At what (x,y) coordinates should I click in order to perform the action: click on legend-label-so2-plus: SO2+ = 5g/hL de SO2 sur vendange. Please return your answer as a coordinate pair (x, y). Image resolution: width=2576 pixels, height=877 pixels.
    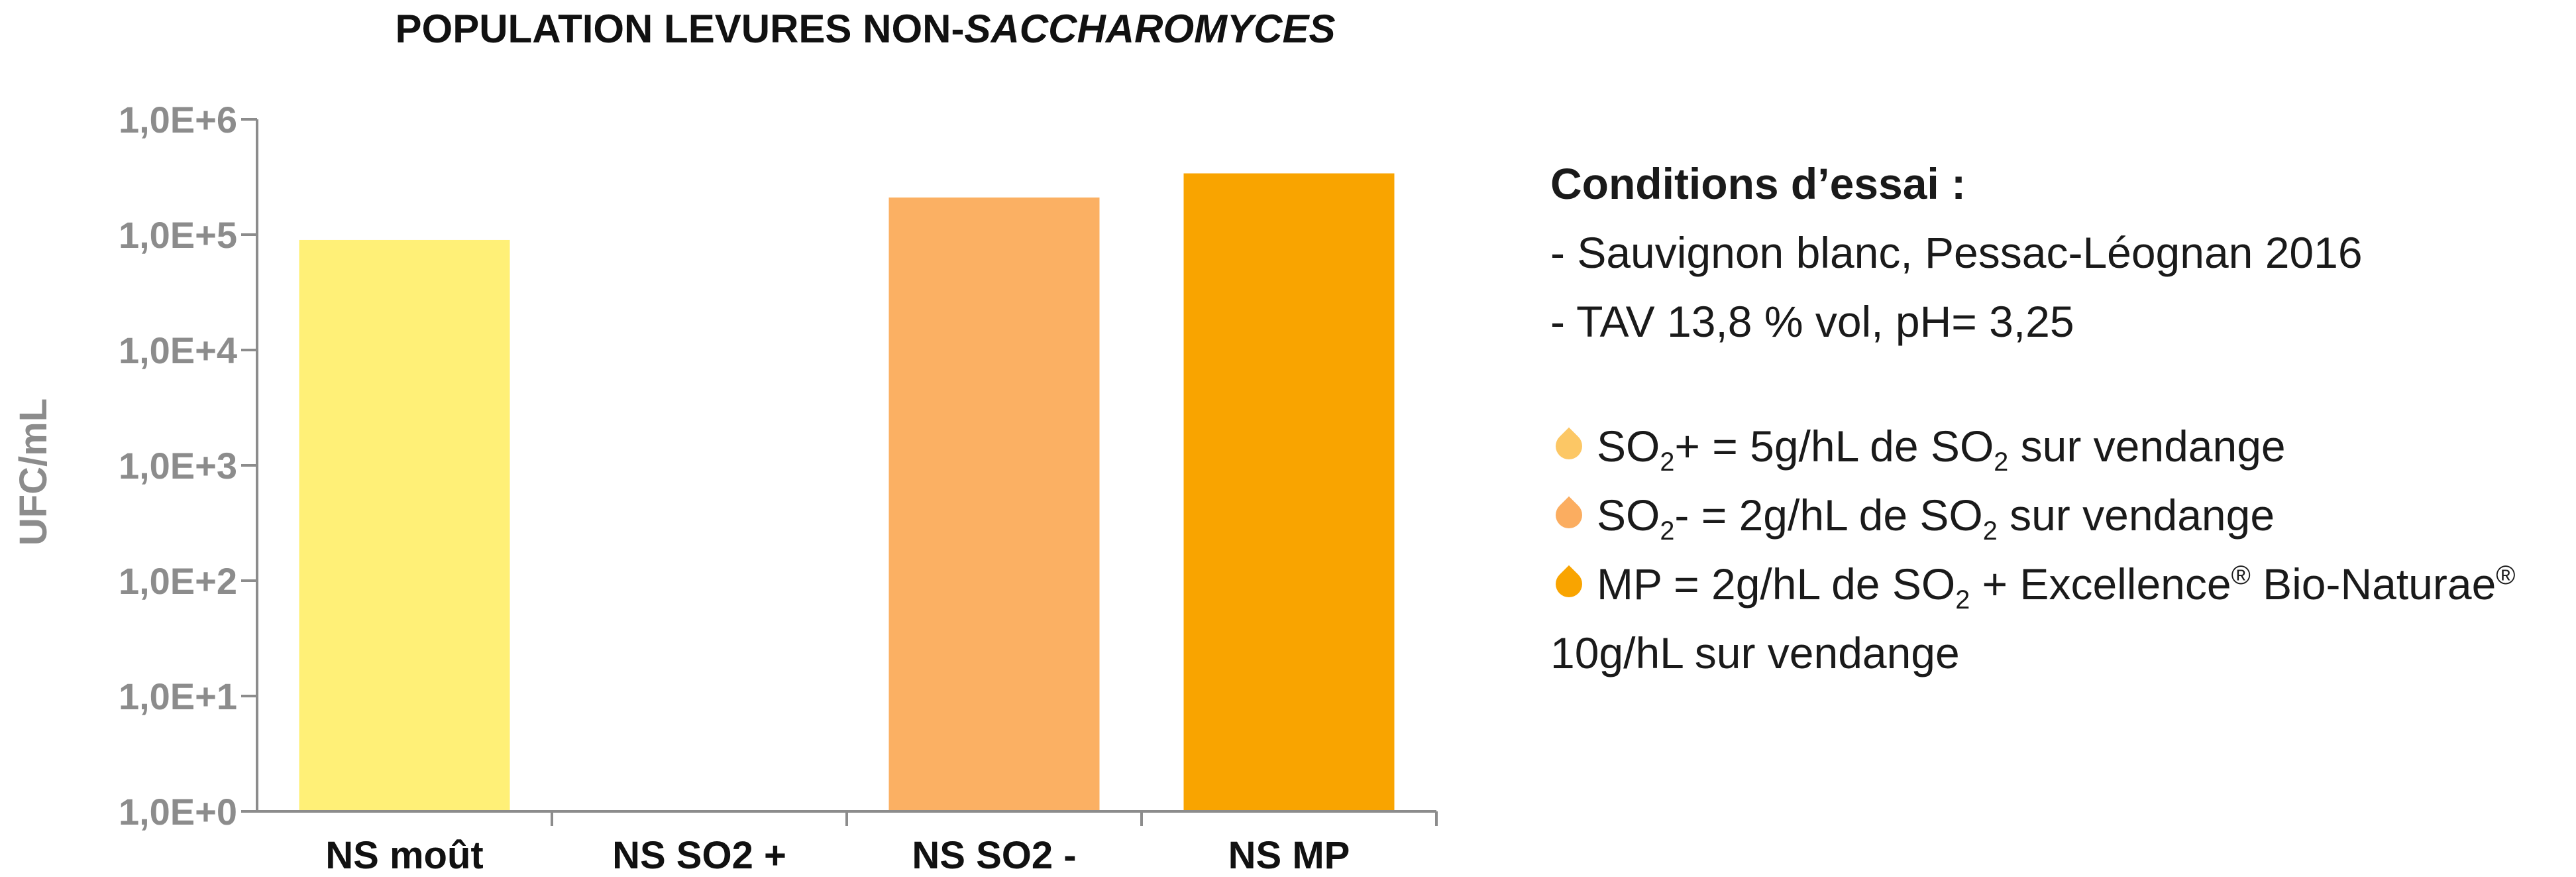
    Looking at the image, I should click on (1941, 450).